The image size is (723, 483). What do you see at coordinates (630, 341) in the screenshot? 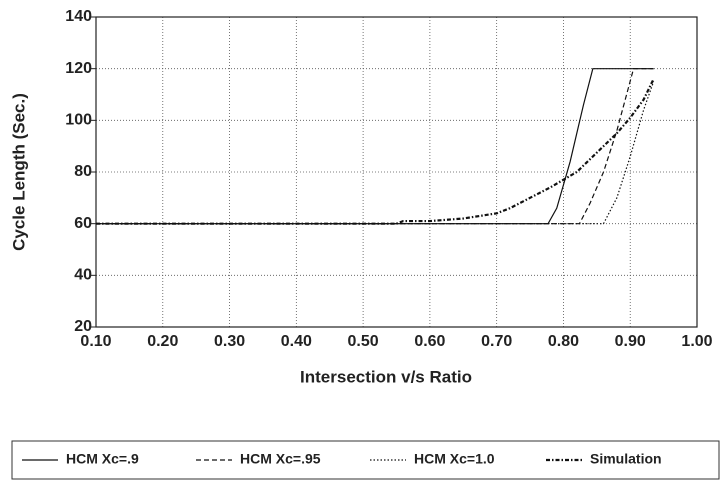
I see `x-tick-label: 0.90` at bounding box center [630, 341].